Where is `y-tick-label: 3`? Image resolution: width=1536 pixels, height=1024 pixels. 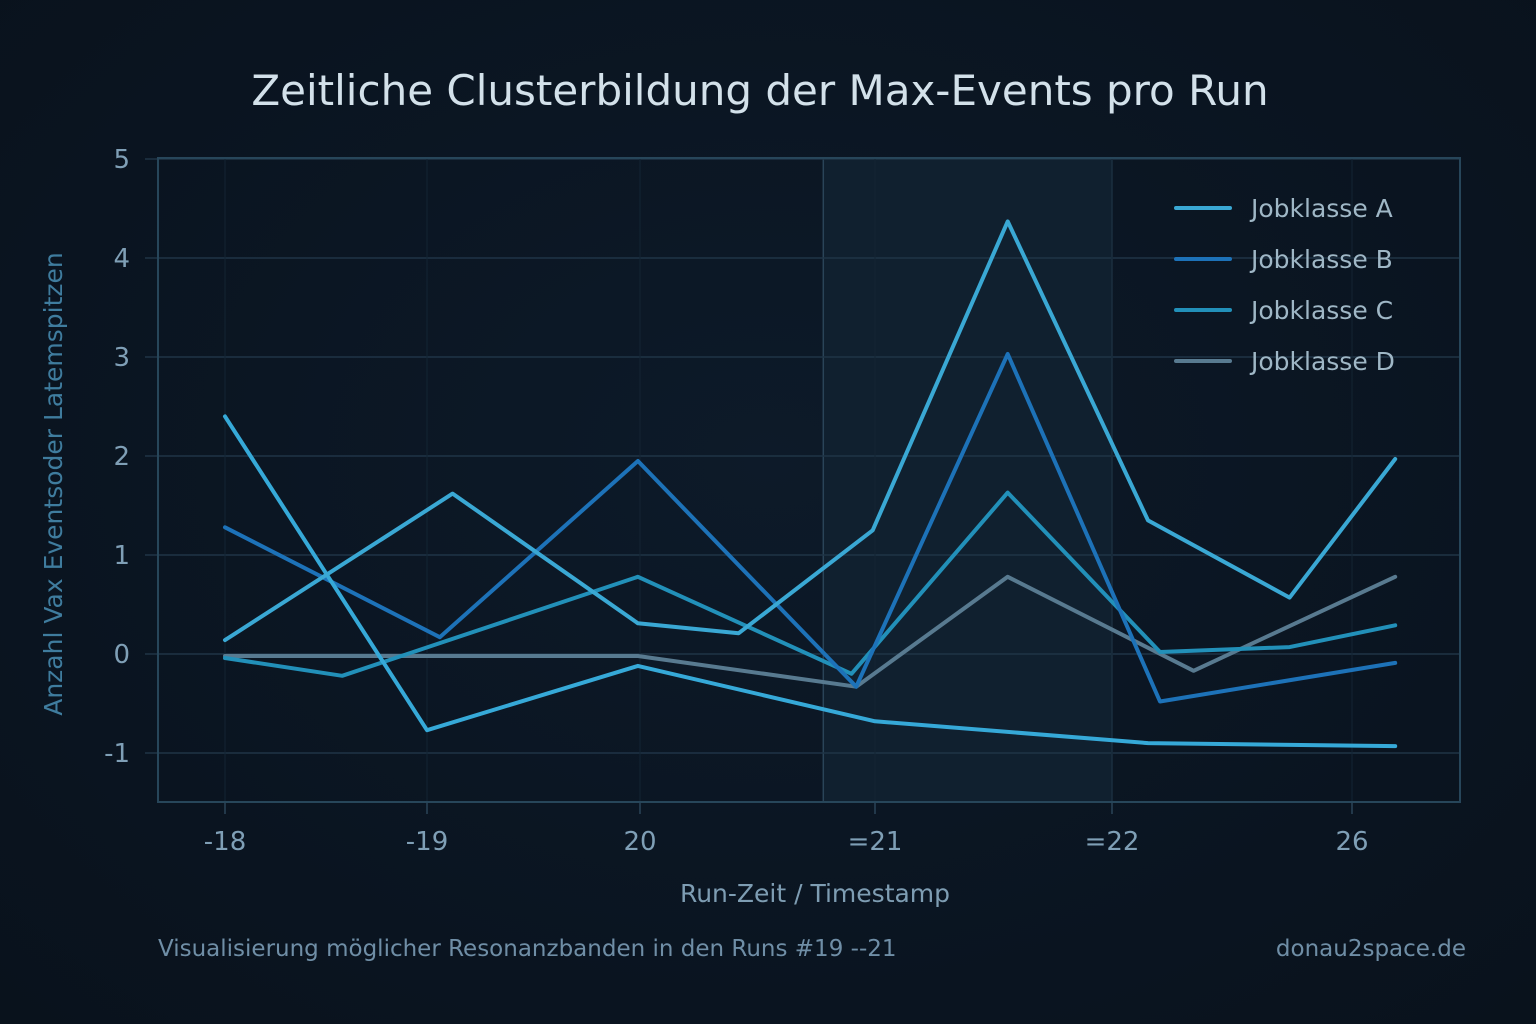 y-tick-label: 3 is located at coordinates (121, 358).